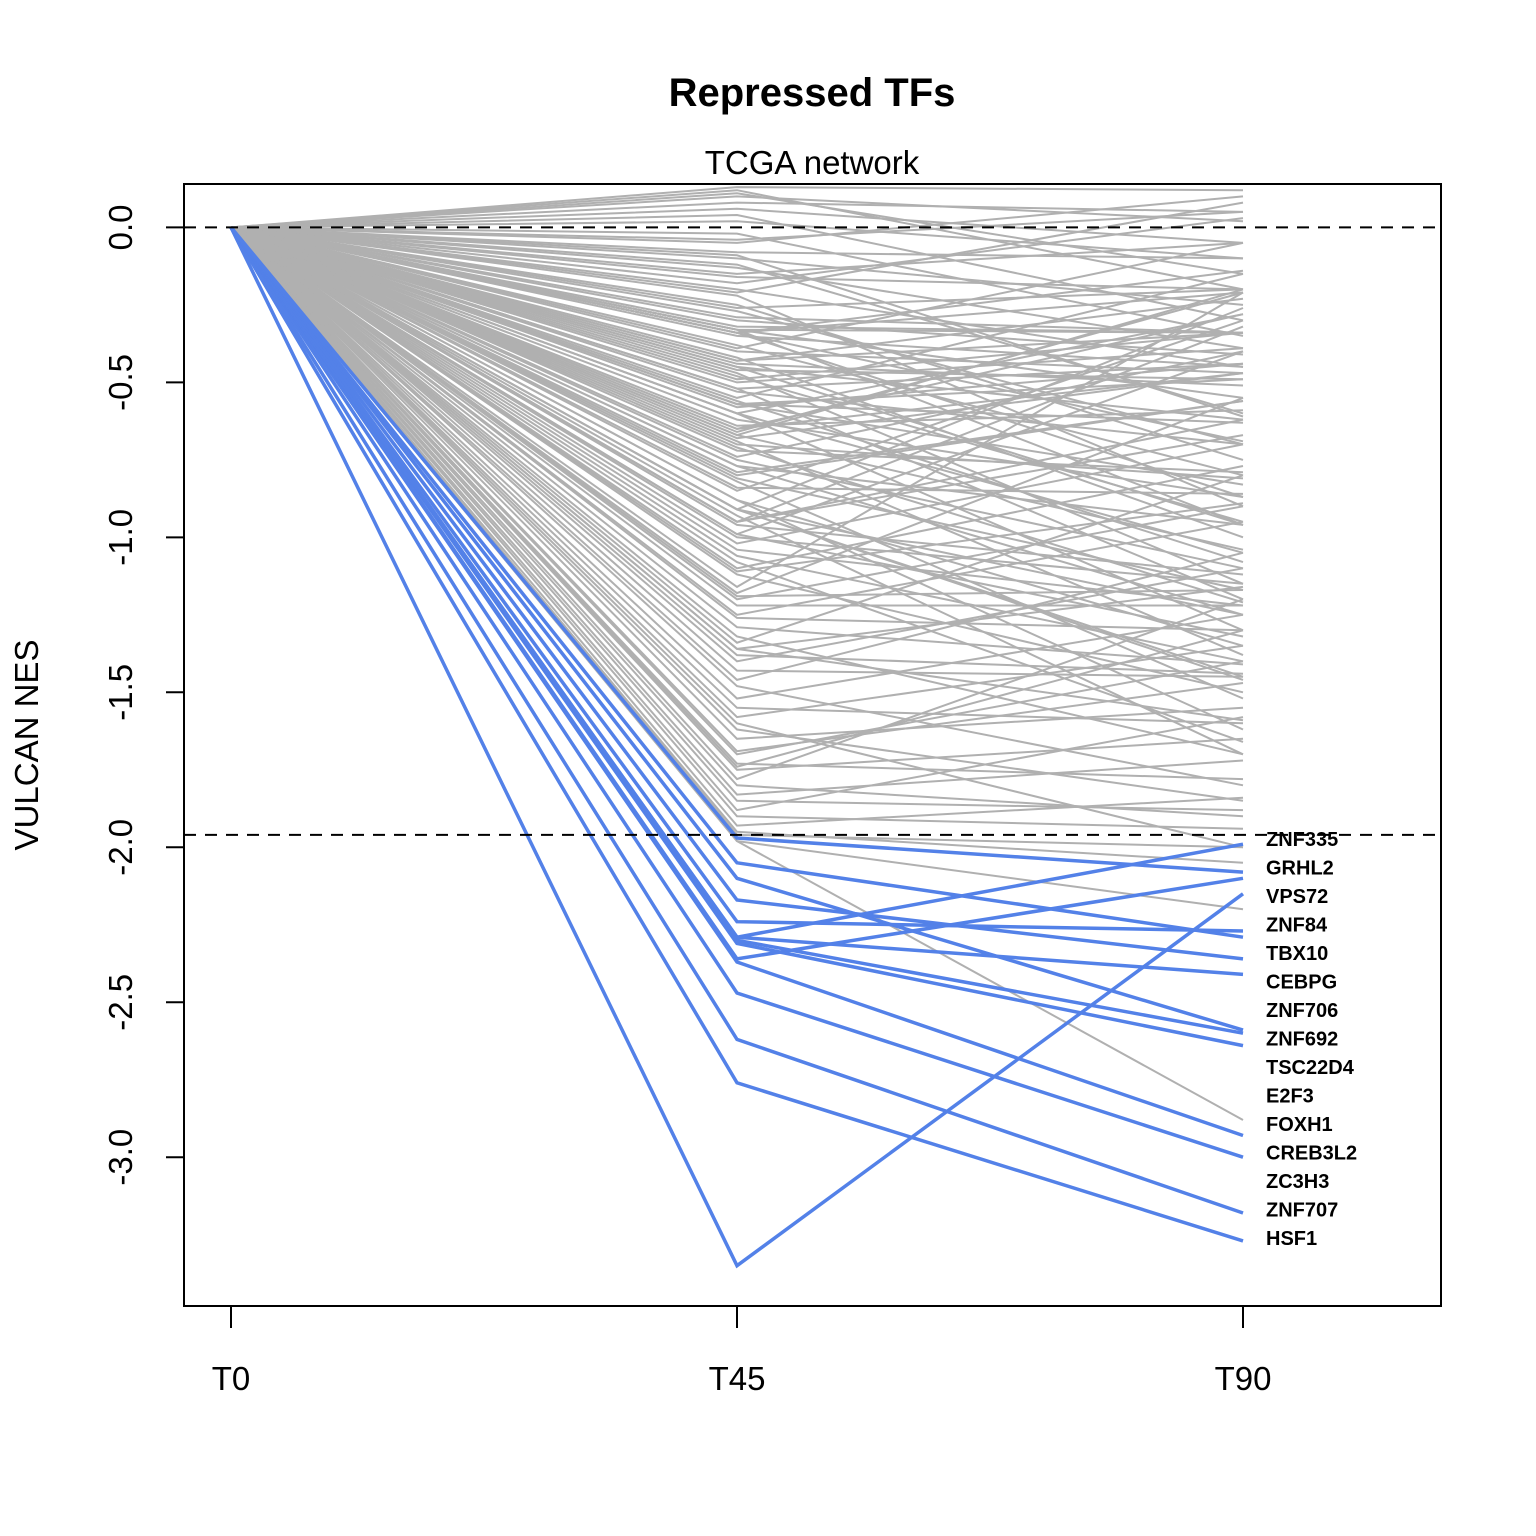 The height and width of the screenshot is (1536, 1536). What do you see at coordinates (143, 695) in the screenshot?
I see `y-axis: 0.0 -0.5 -1.0 -1.5 -2.0 -2.5 -3.0` at bounding box center [143, 695].